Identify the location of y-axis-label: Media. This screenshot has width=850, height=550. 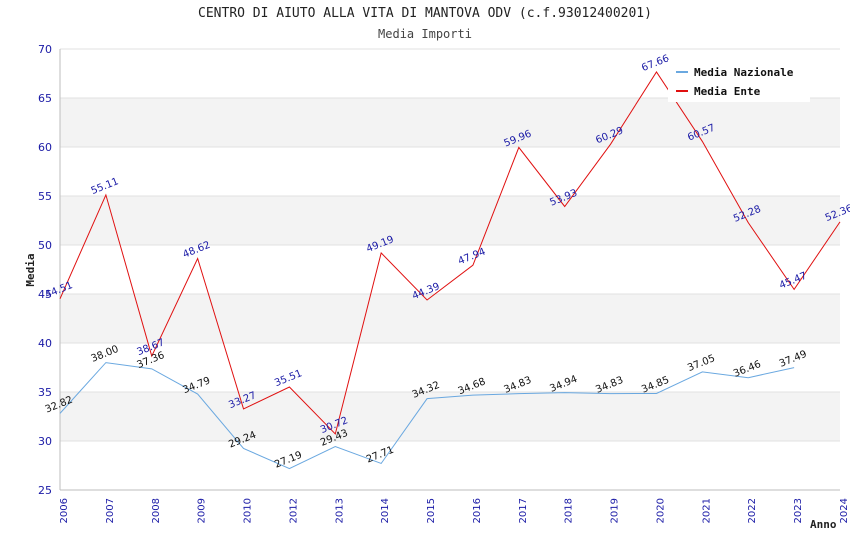
(30, 269).